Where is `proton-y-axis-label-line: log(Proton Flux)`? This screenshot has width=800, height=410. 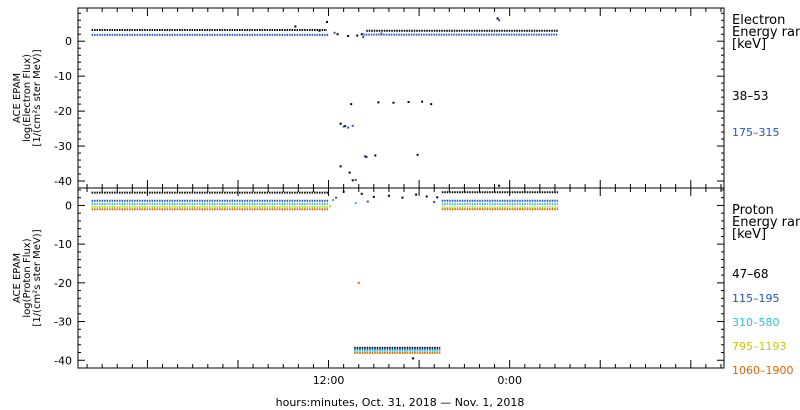 proton-y-axis-label-line: log(Proton Flux) is located at coordinates (27, 277).